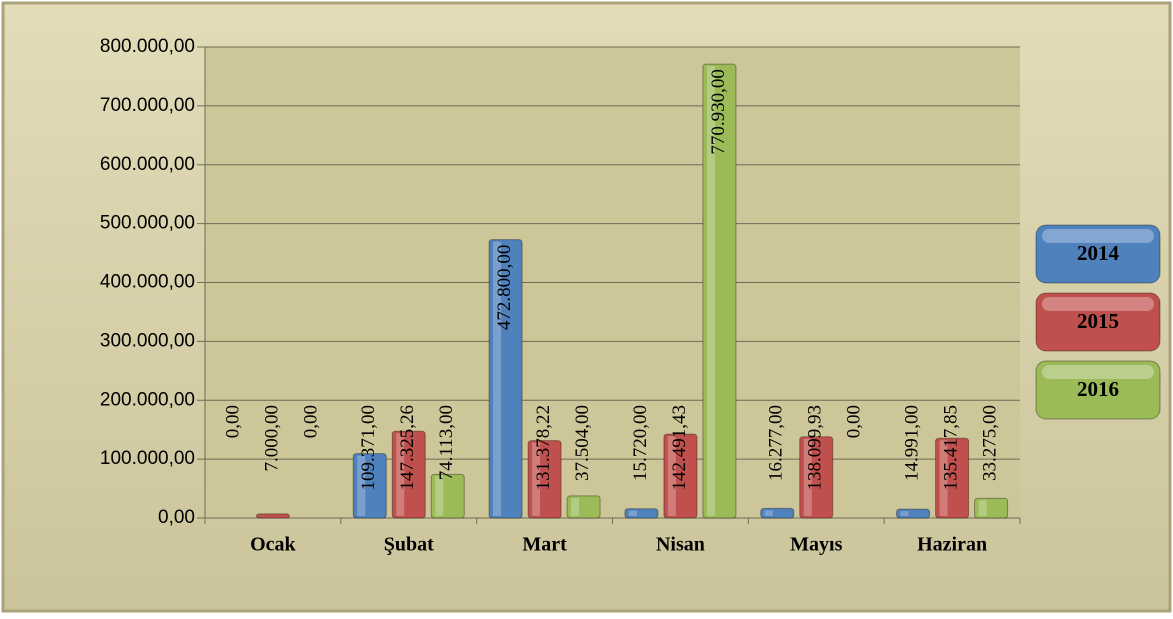 This screenshot has width=1173, height=619. Describe the element at coordinates (911, 443) in the screenshot. I see `data-label: 14.991,00` at that location.